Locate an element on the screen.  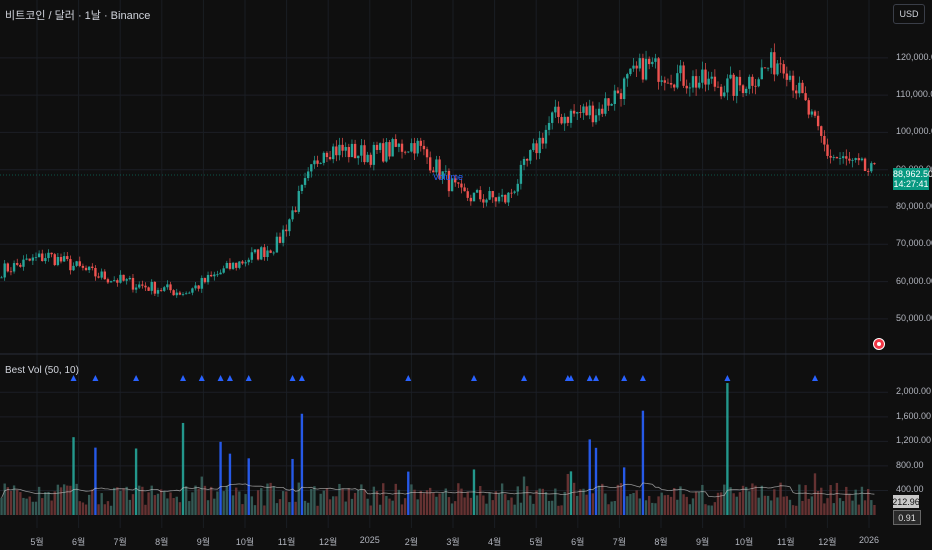
chart-title: 비트코인 / 달러 · 1날 · Binance is located at coordinates (78, 16).